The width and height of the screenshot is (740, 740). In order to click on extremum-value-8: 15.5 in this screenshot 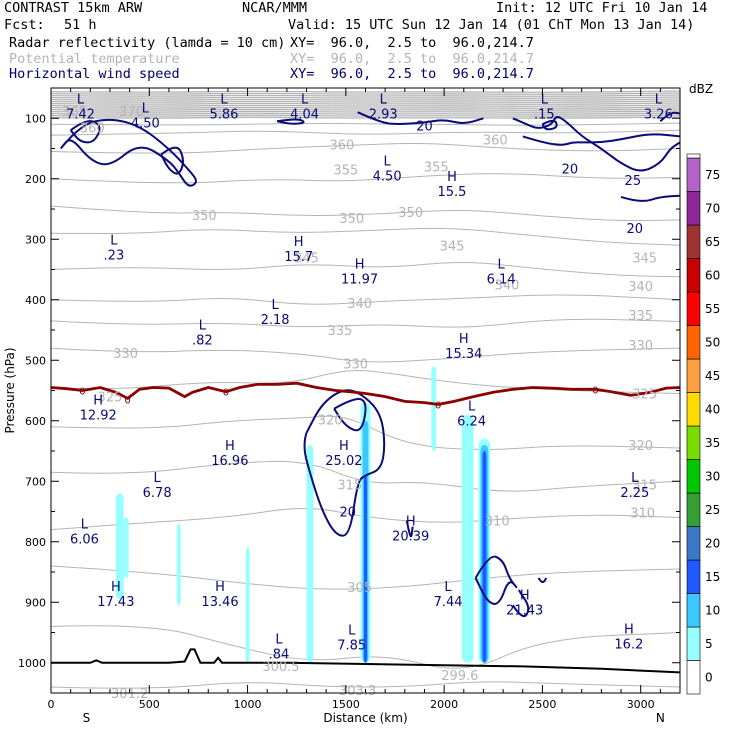, I will do `click(452, 192)`.